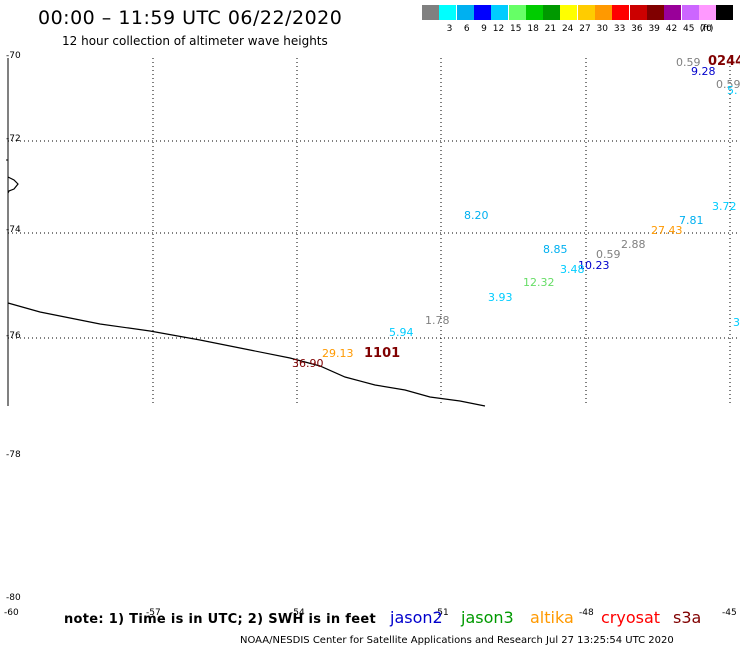 This screenshot has height=650, width=740. I want to click on legend-tick-label: 21, so click(550, 29).